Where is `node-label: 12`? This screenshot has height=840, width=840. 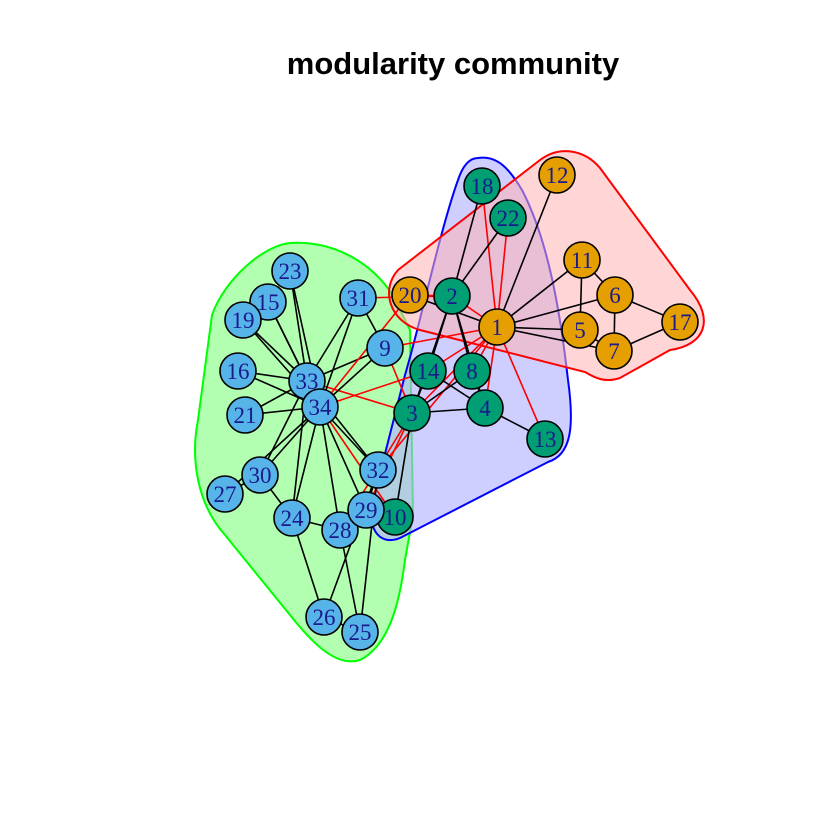
node-label: 12 is located at coordinates (557, 175).